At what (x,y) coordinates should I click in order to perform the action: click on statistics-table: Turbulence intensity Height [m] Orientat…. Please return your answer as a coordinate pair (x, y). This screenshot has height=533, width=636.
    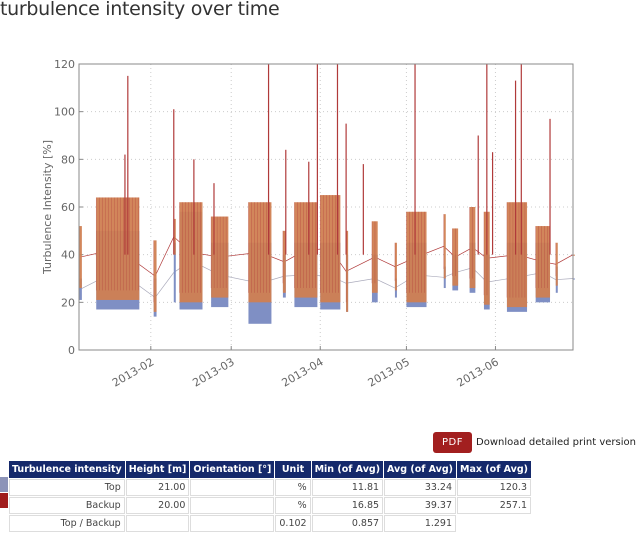
    Looking at the image, I should click on (270, 496).